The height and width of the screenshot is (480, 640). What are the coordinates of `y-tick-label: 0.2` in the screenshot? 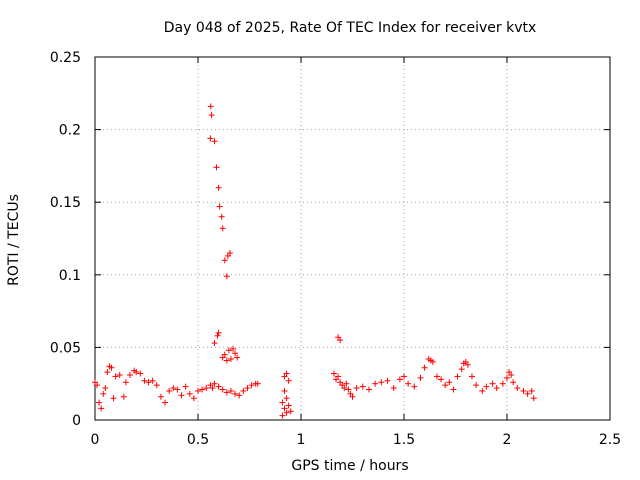 It's located at (70, 131).